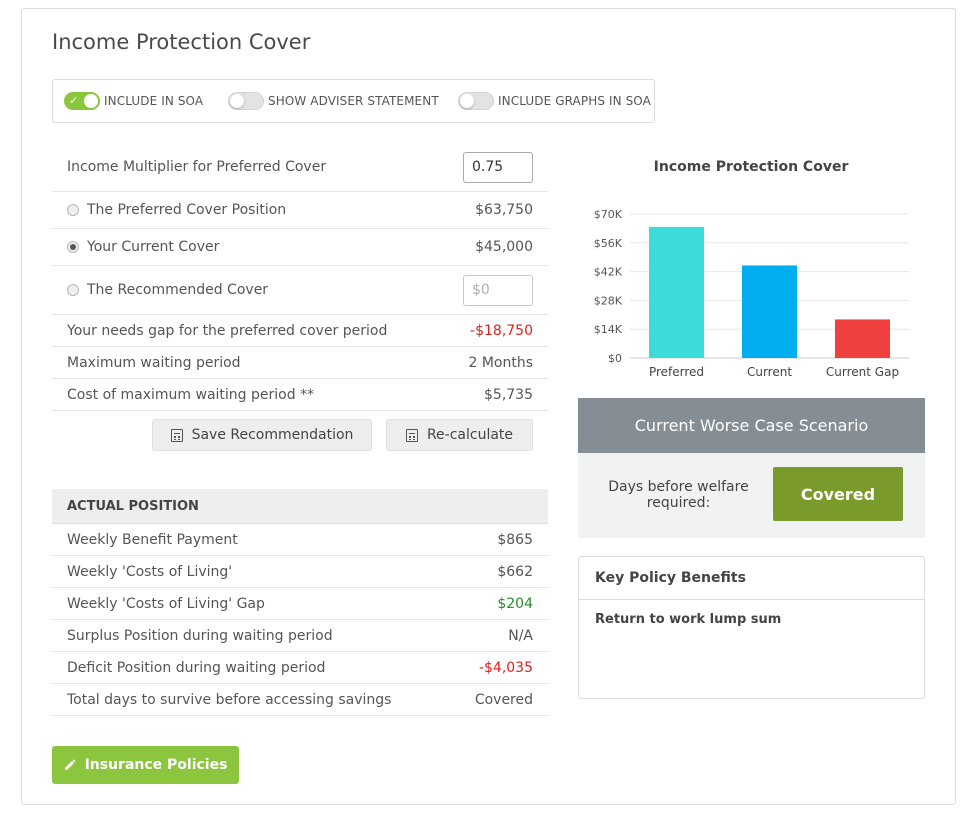  Describe the element at coordinates (272, 435) in the screenshot. I see `save-recommendation-label: Save Recommendation` at that location.